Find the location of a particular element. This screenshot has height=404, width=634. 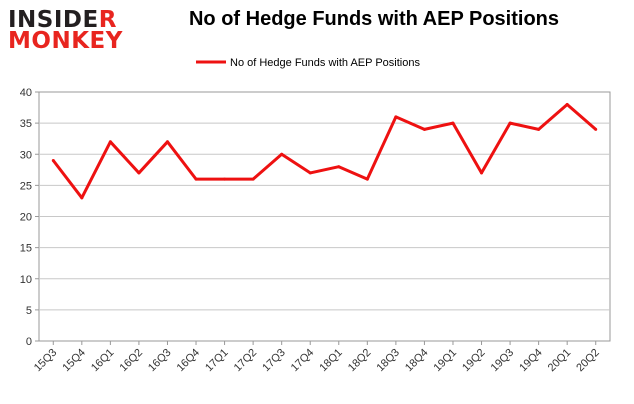

legend-label: No of Hedge Funds with AEP Positions is located at coordinates (325, 63).